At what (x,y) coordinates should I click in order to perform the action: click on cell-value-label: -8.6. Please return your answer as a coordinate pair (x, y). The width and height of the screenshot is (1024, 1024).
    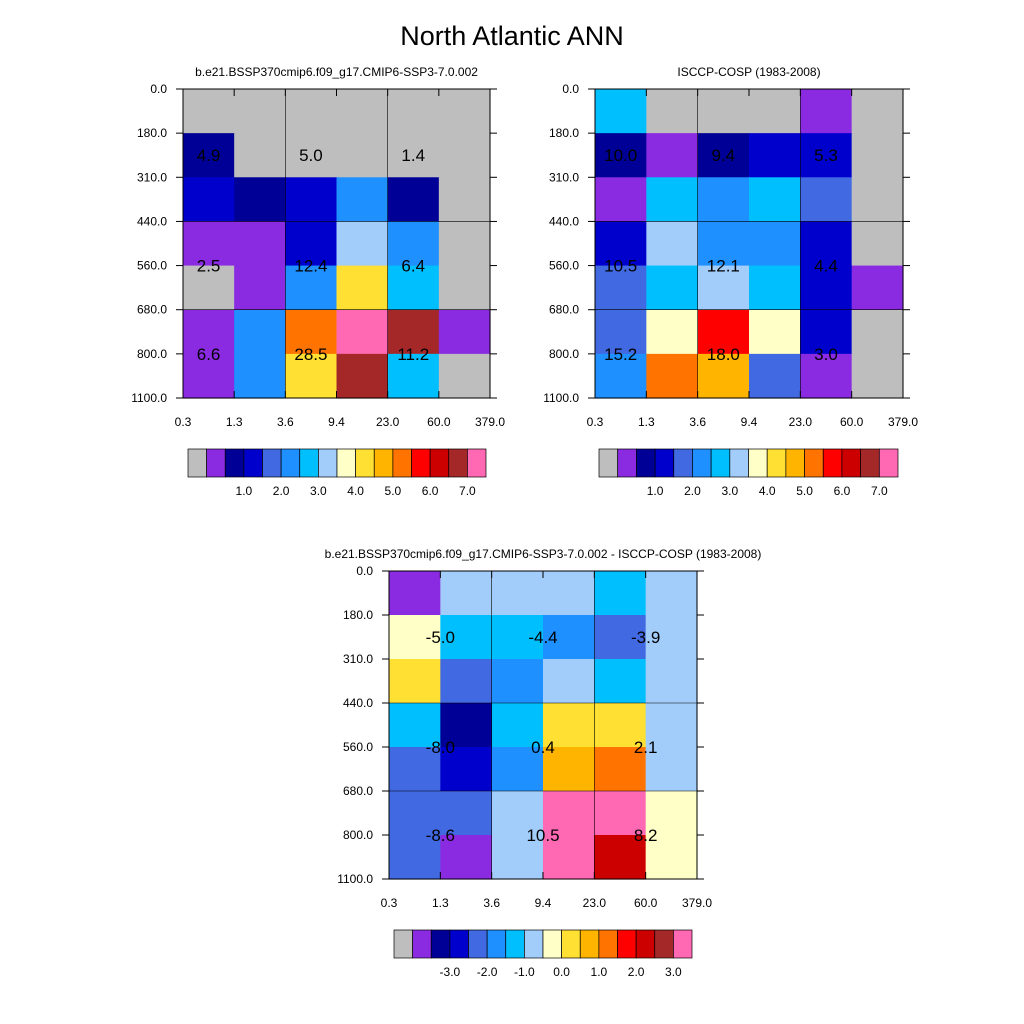
    Looking at the image, I should click on (440, 835).